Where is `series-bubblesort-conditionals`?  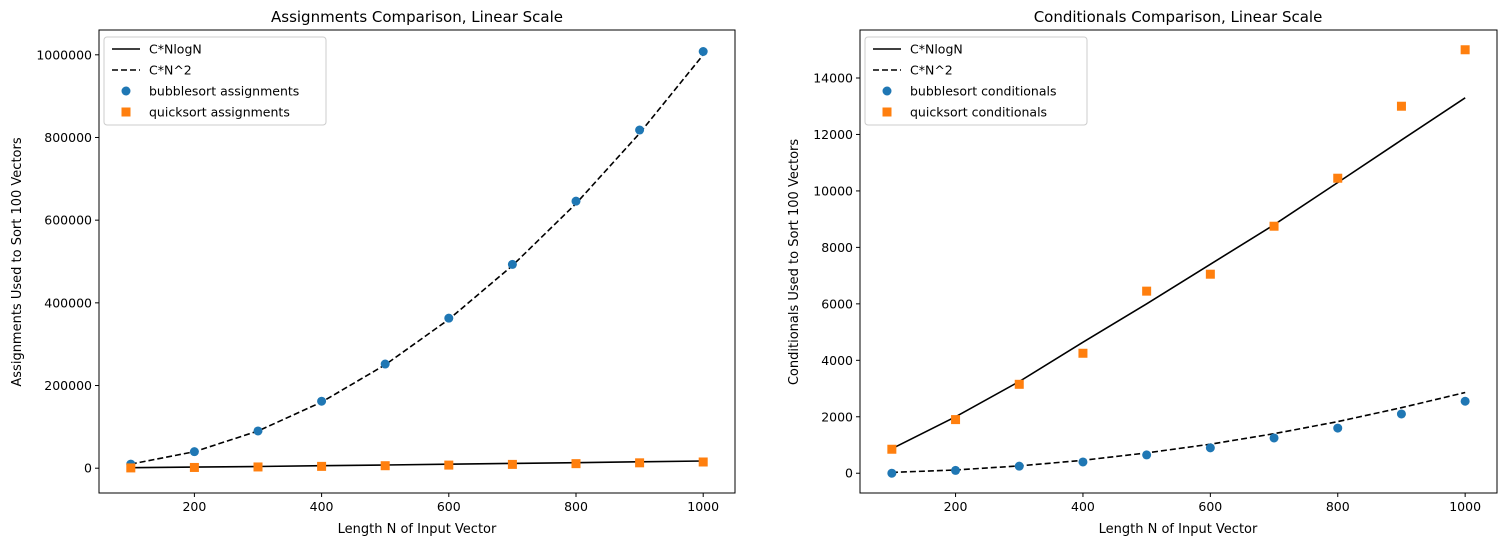
series-bubblesort-conditionals is located at coordinates (1178, 437).